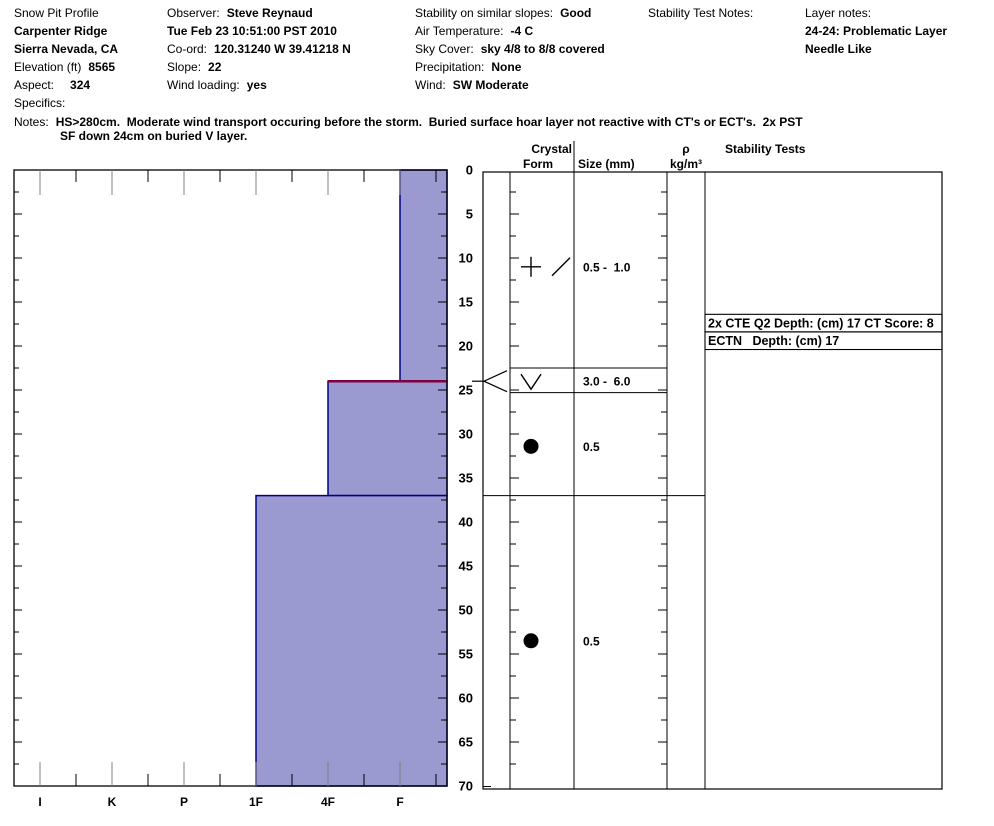 The width and height of the screenshot is (994, 826). I want to click on layer-note-2: Needle Like, so click(838, 49).